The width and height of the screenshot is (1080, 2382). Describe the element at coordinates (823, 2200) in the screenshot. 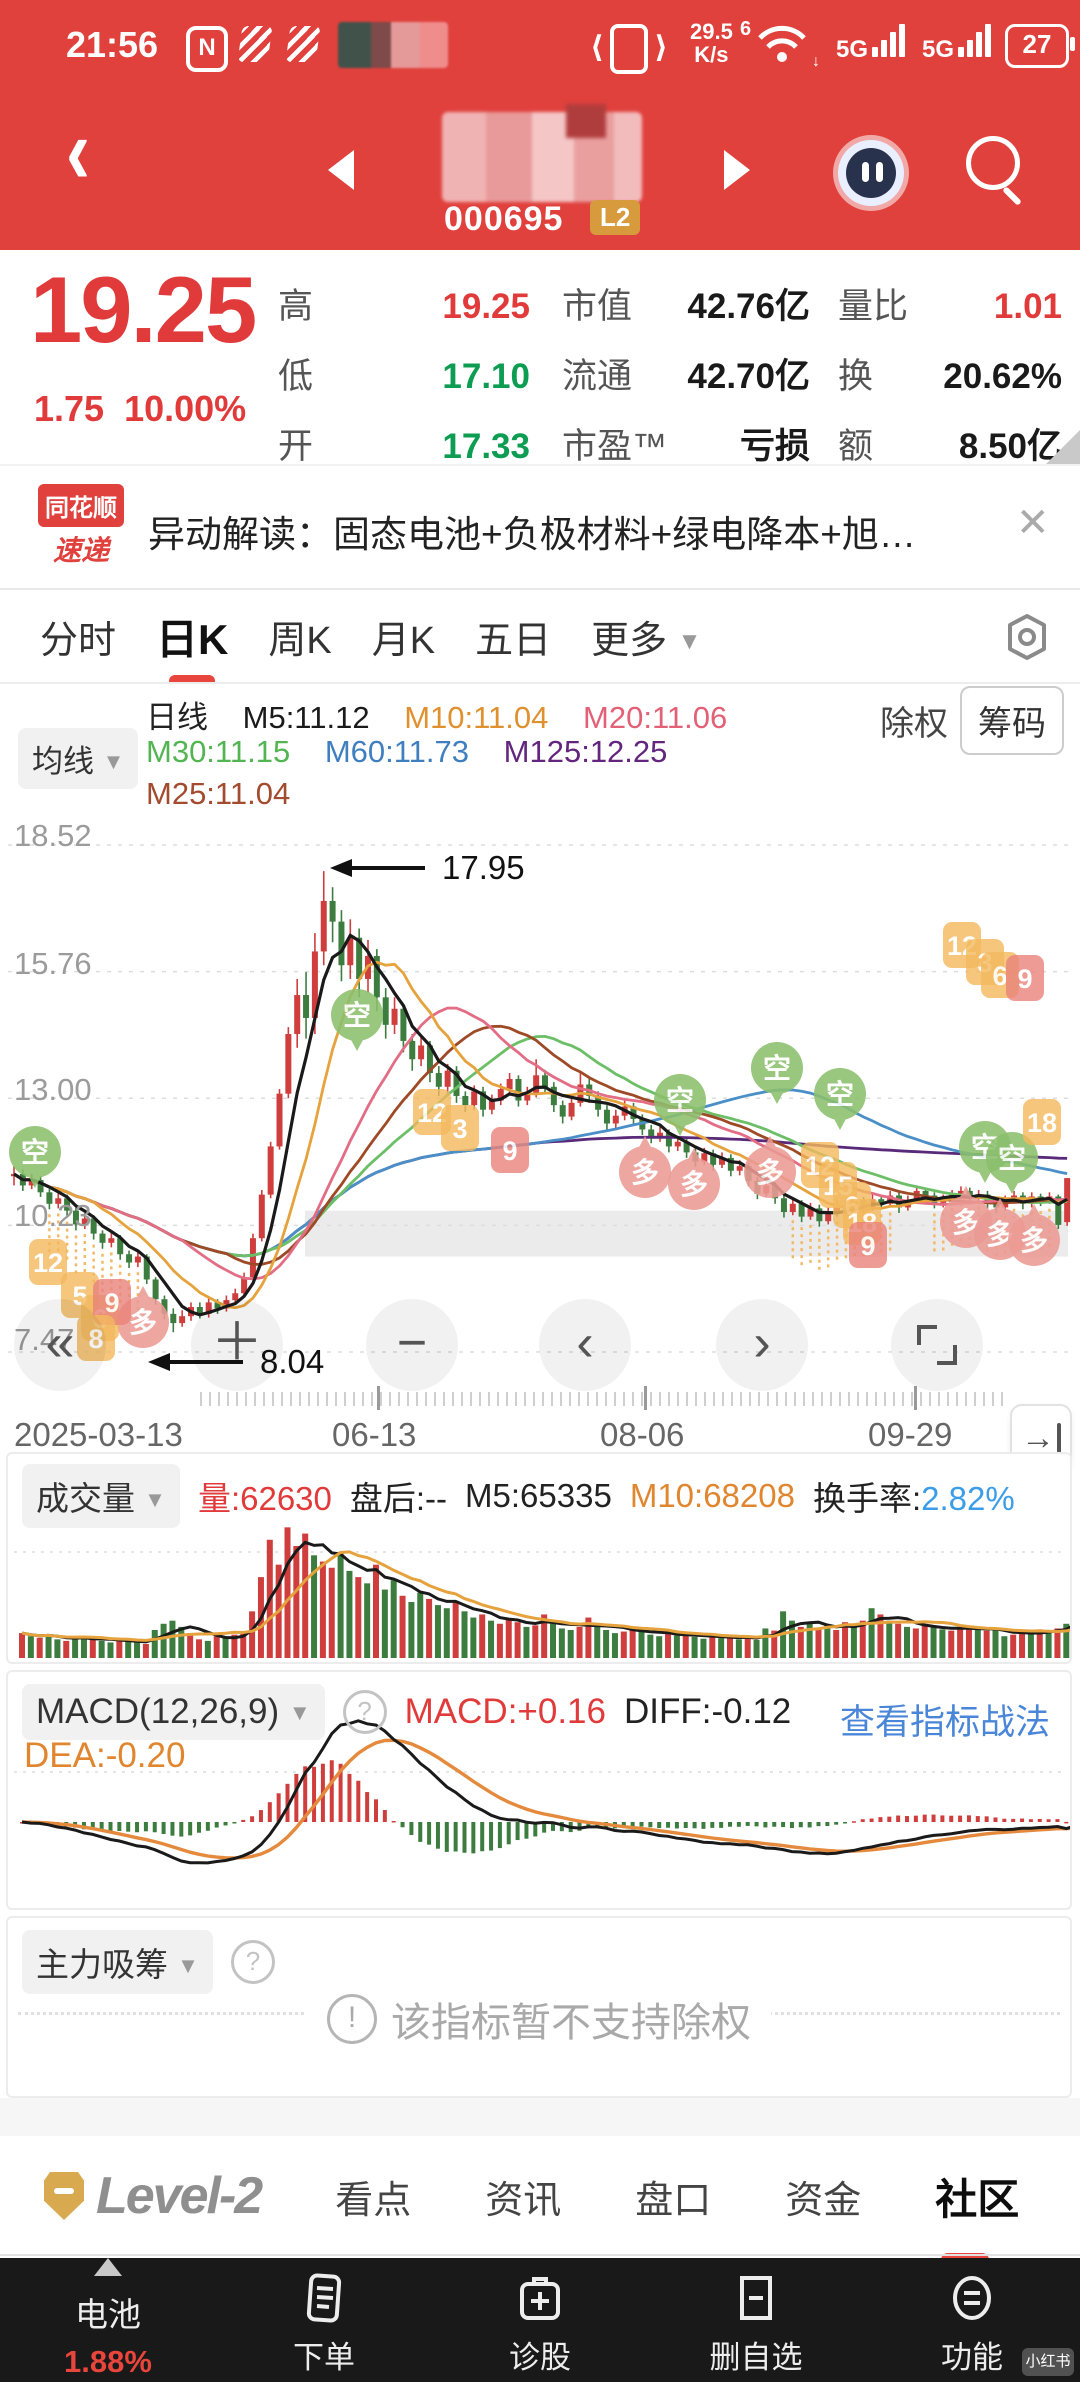

I see `tab-funds: 资金` at that location.